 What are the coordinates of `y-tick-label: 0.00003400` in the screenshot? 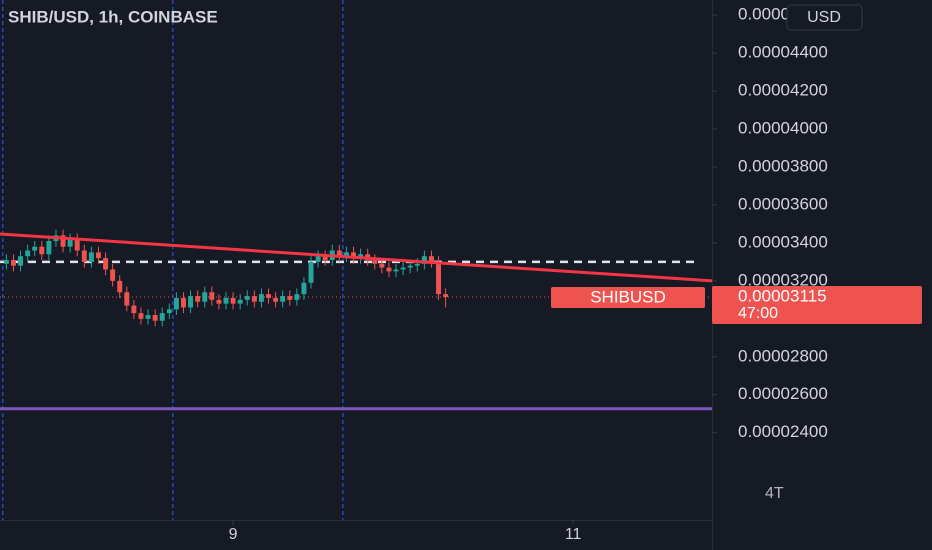 It's located at (783, 241).